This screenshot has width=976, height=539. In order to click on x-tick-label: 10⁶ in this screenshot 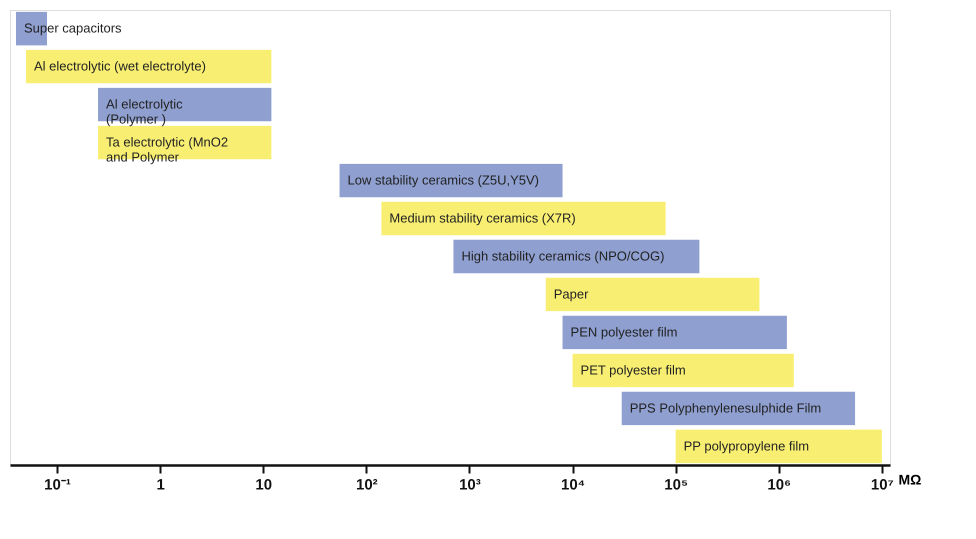, I will do `click(779, 485)`.